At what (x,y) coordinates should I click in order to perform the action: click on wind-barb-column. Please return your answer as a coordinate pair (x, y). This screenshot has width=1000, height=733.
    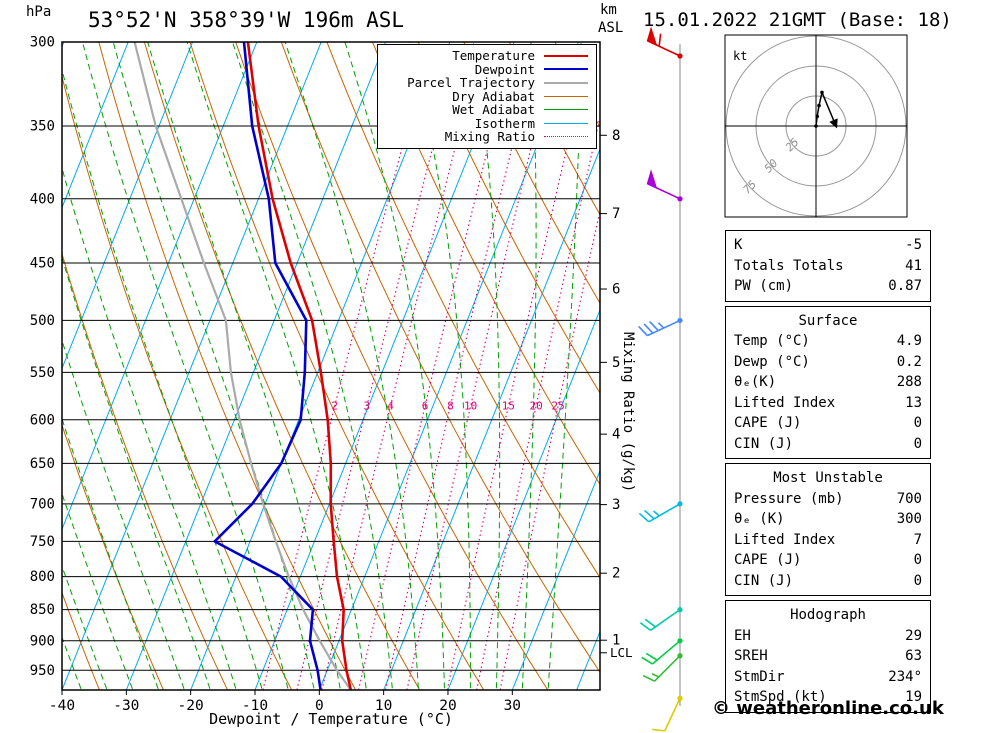
    Looking at the image, I should click on (660, 379).